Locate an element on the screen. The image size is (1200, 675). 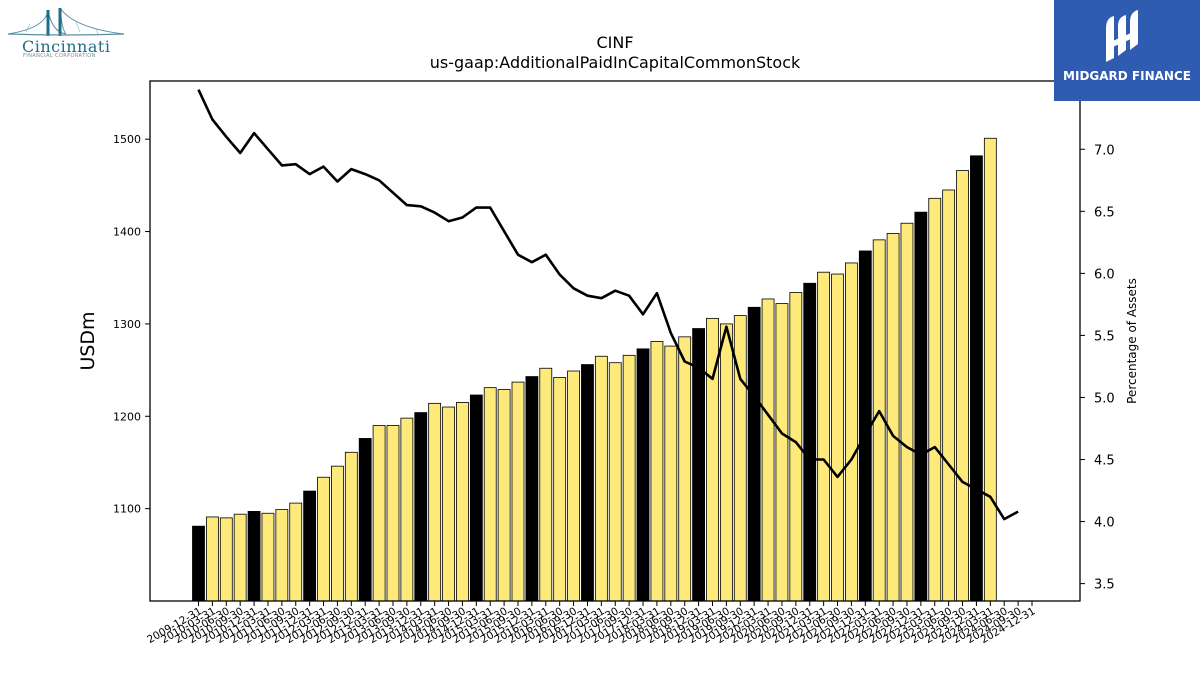
chart-title: CINF is located at coordinates (614, 42).